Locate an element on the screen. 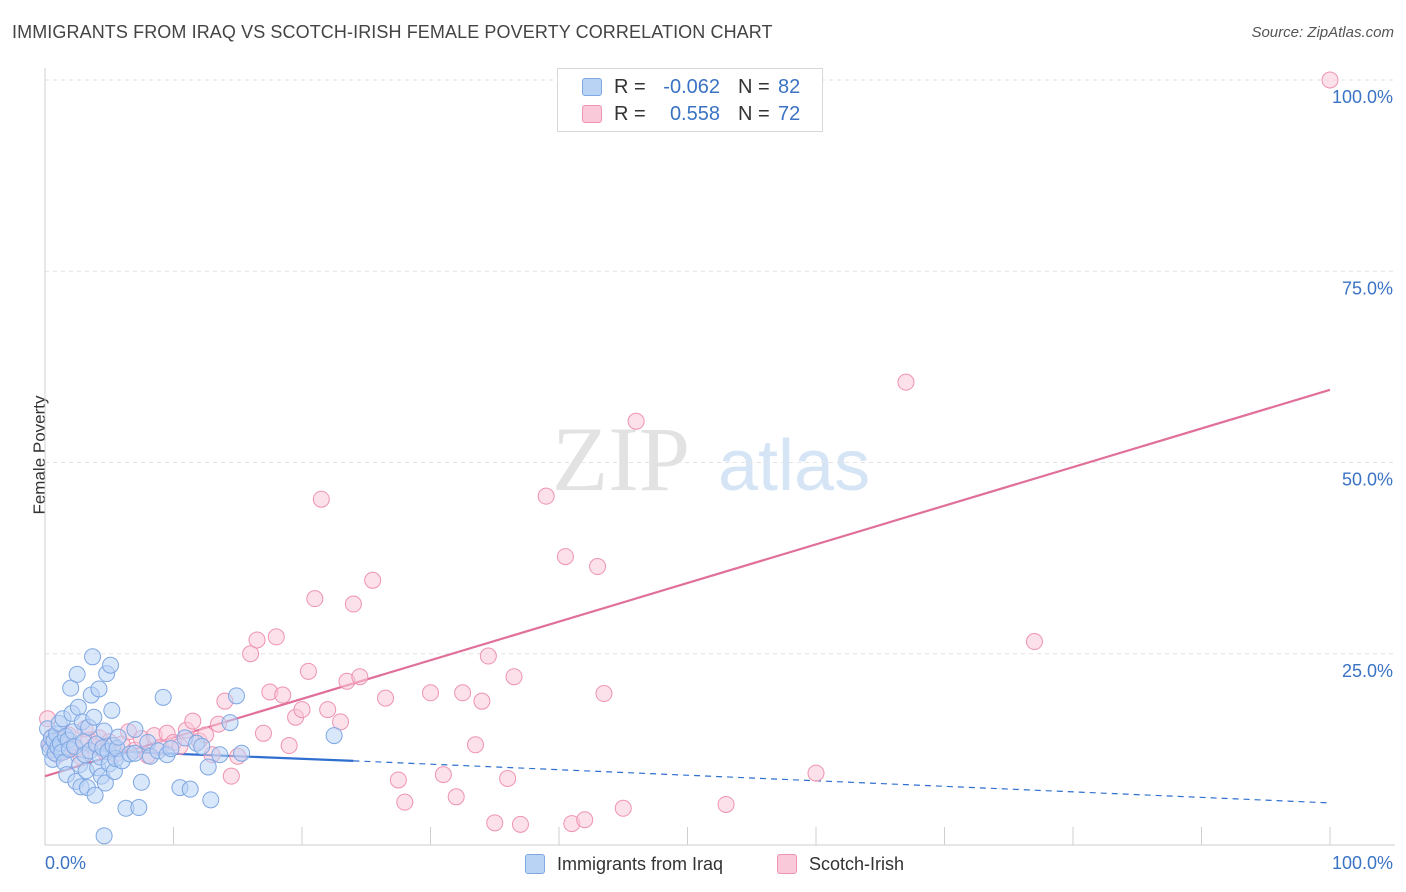  legend-row-scotch-irish: R = 0.558 N = 72 is located at coordinates (691, 114).